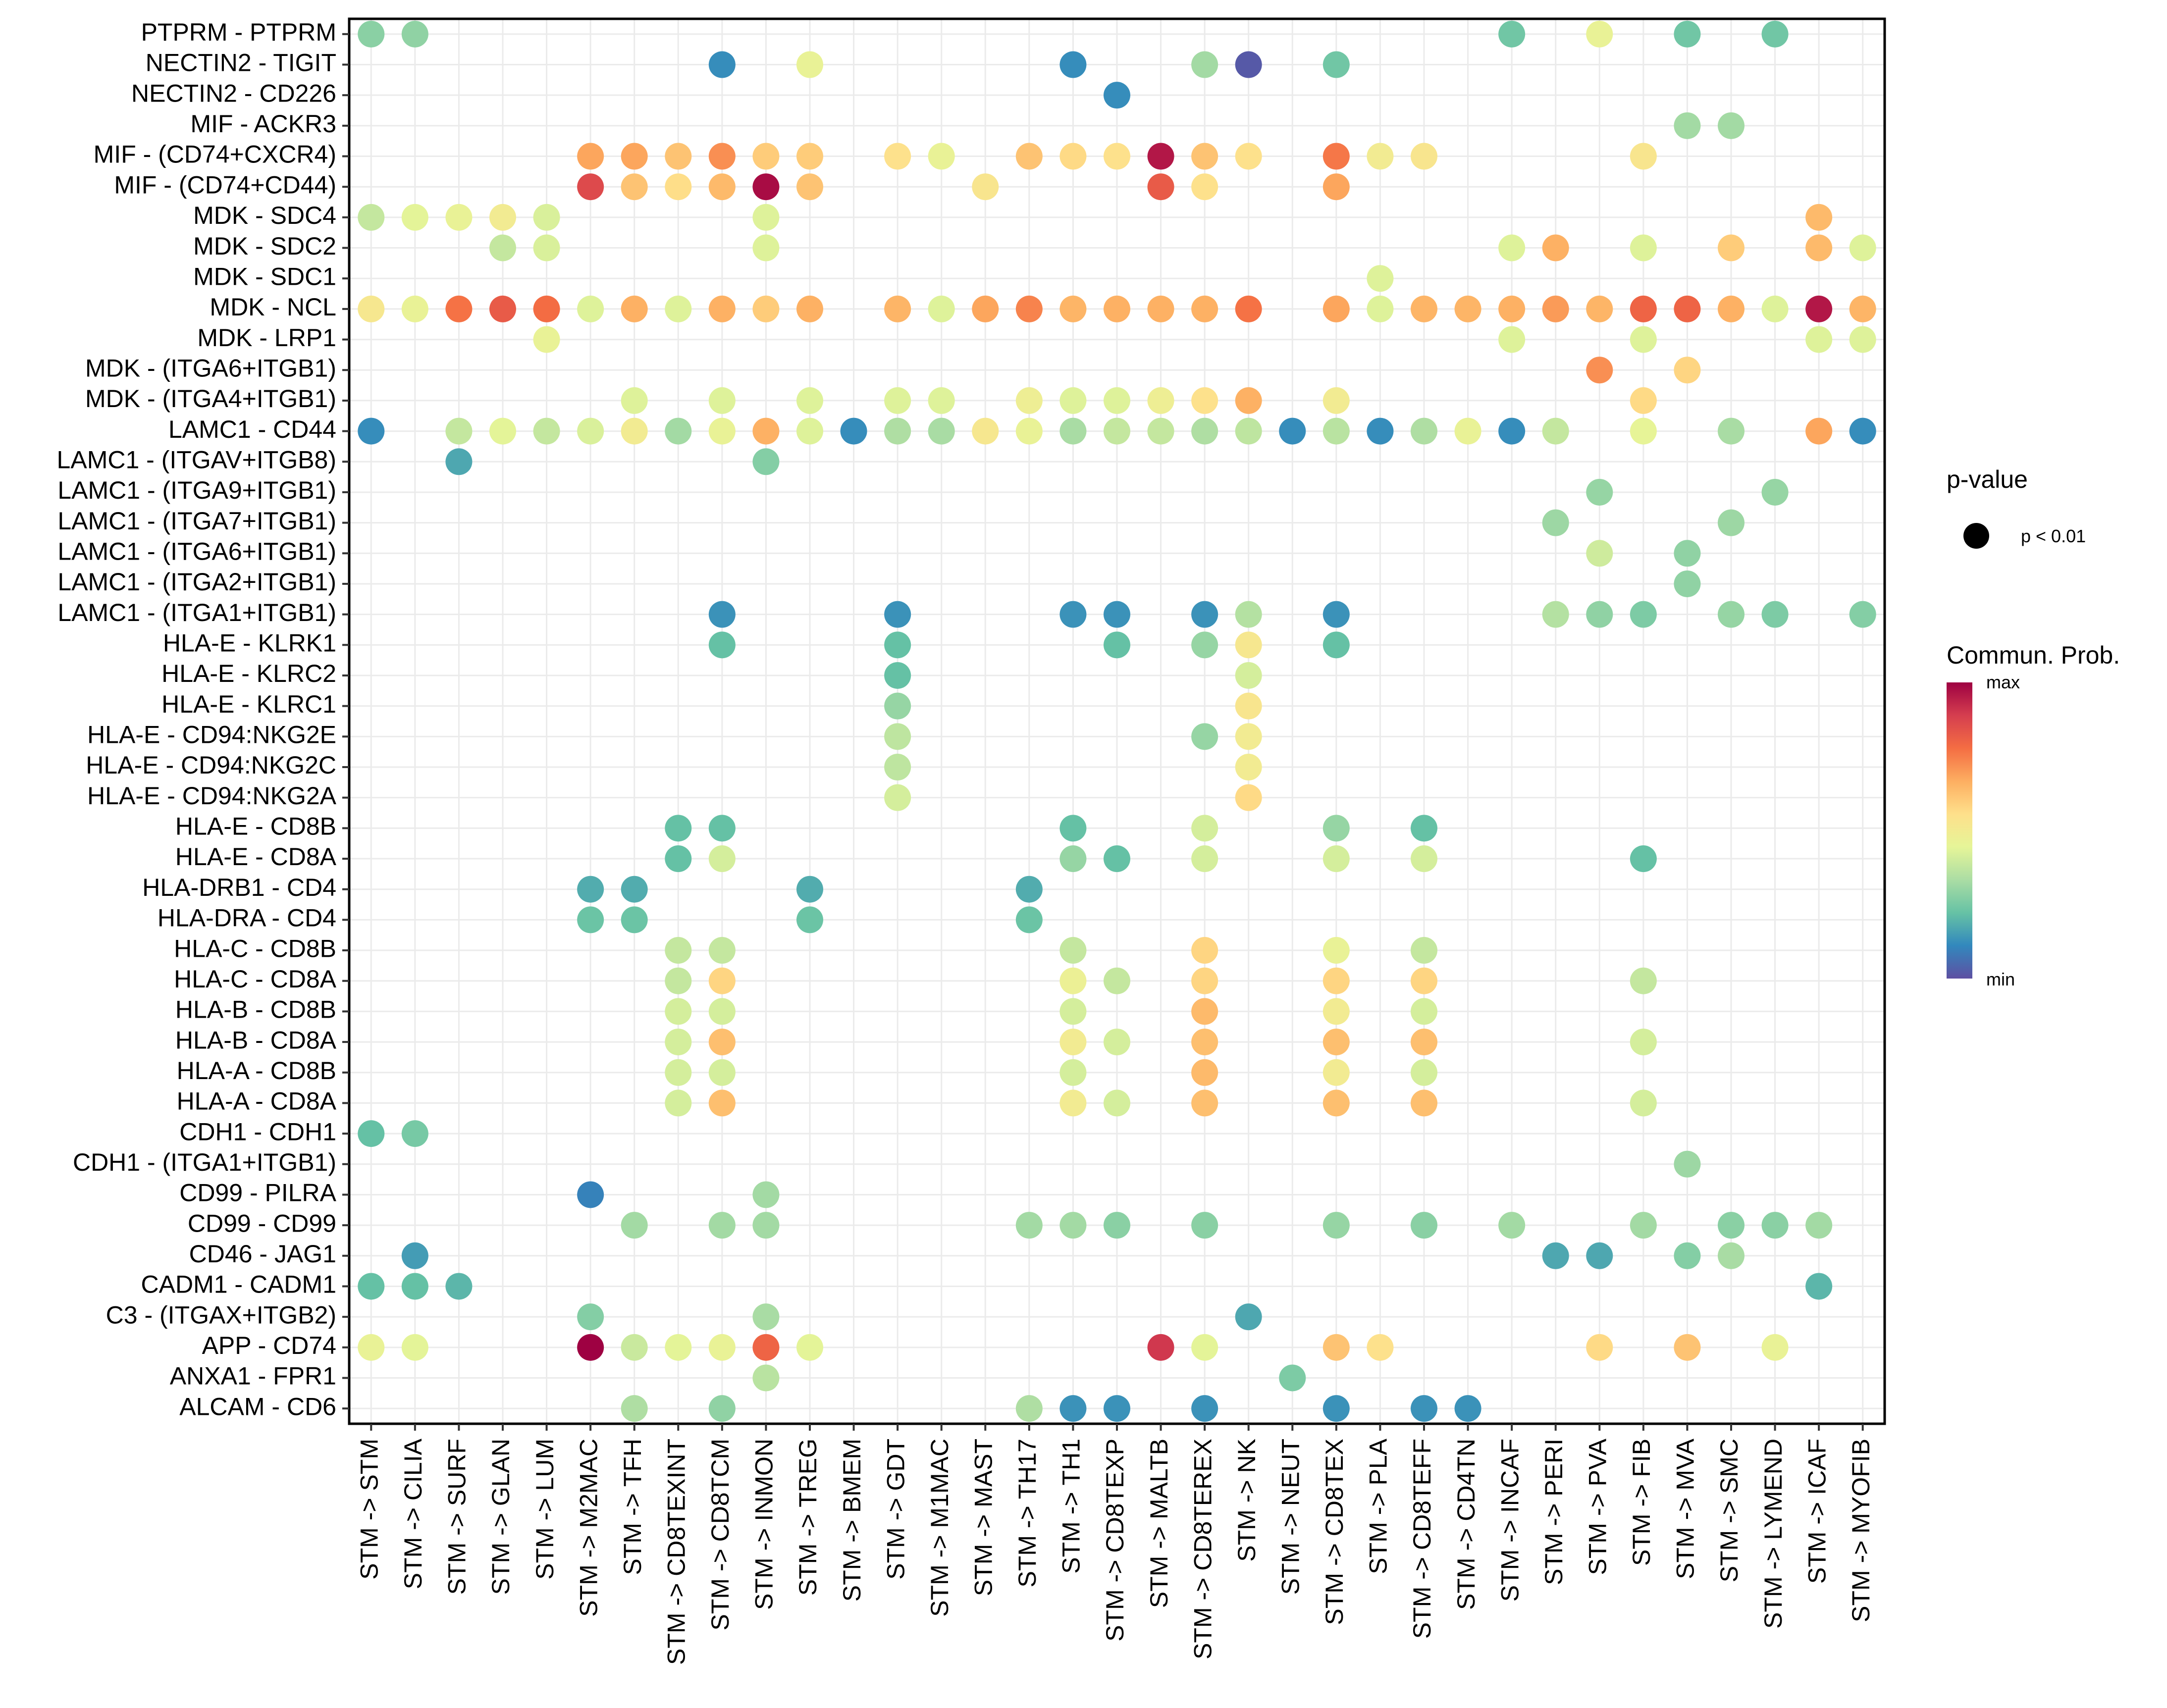 The height and width of the screenshot is (1708, 2167). I want to click on x-tick-label: STM -> SMC, so click(1729, 1511).